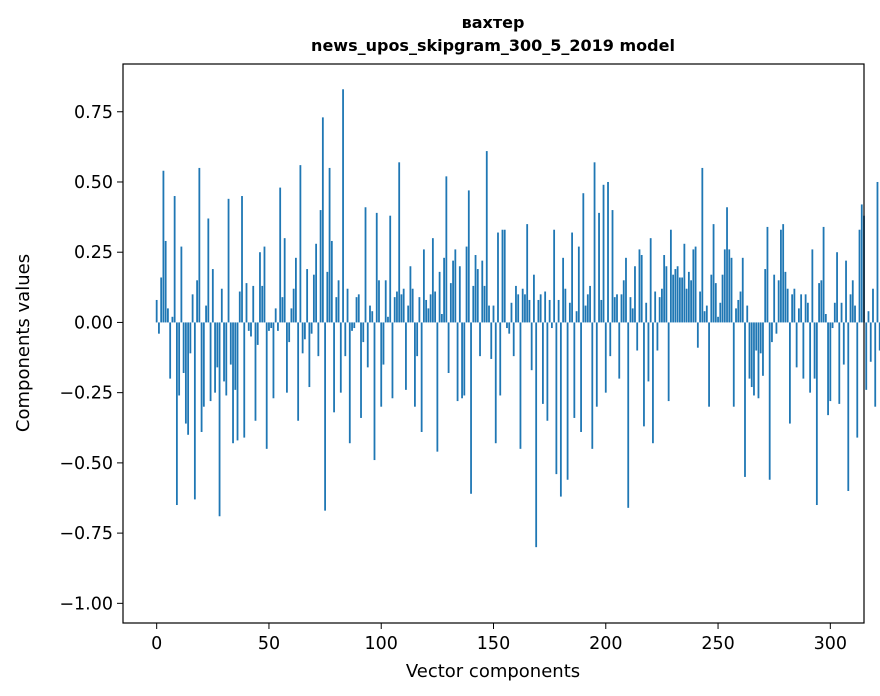  Describe the element at coordinates (93, 253) in the screenshot. I see `y-tick-label: 0.25` at that location.